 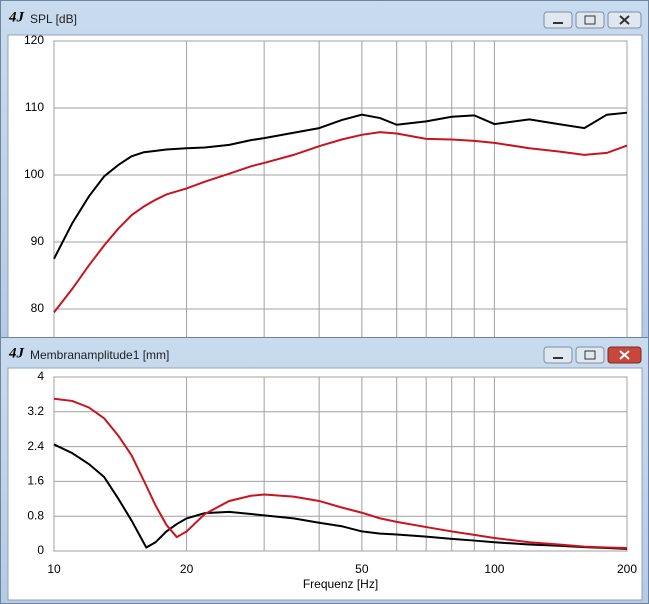 What do you see at coordinates (362, 569) in the screenshot?
I see `x-tick-label: 50` at bounding box center [362, 569].